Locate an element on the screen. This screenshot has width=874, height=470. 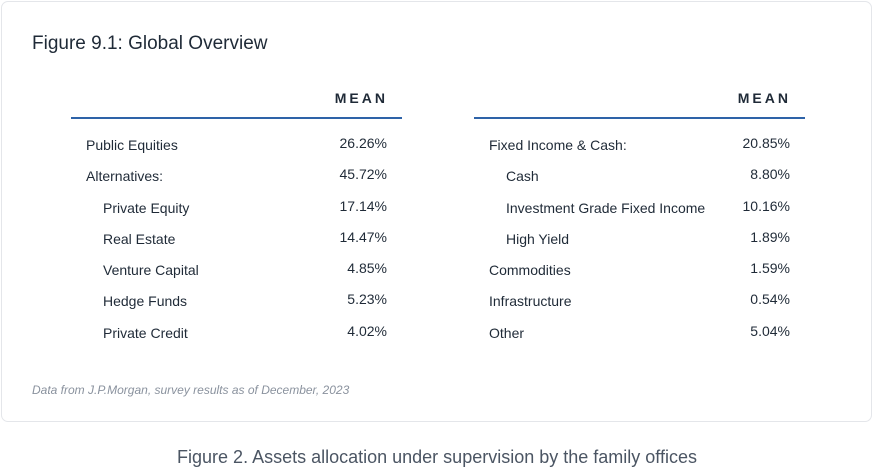
table-row: Investment Grade Fixed Income 10.16% is located at coordinates (639, 212).